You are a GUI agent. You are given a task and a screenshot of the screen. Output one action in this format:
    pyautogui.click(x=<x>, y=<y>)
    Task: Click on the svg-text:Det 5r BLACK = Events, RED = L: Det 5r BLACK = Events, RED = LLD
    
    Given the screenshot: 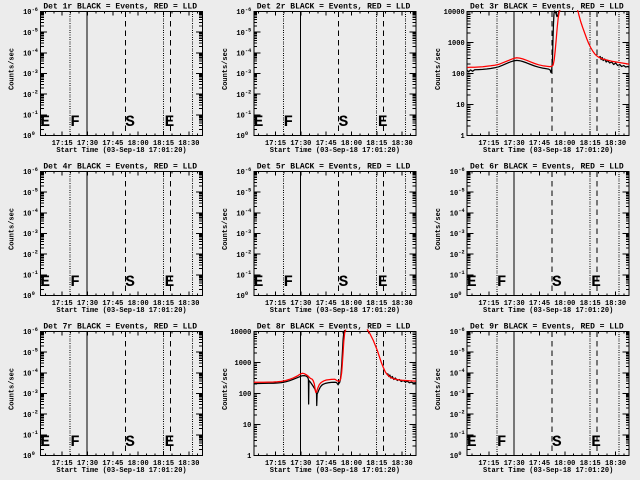 What is the action you would take?
    pyautogui.click(x=334, y=167)
    